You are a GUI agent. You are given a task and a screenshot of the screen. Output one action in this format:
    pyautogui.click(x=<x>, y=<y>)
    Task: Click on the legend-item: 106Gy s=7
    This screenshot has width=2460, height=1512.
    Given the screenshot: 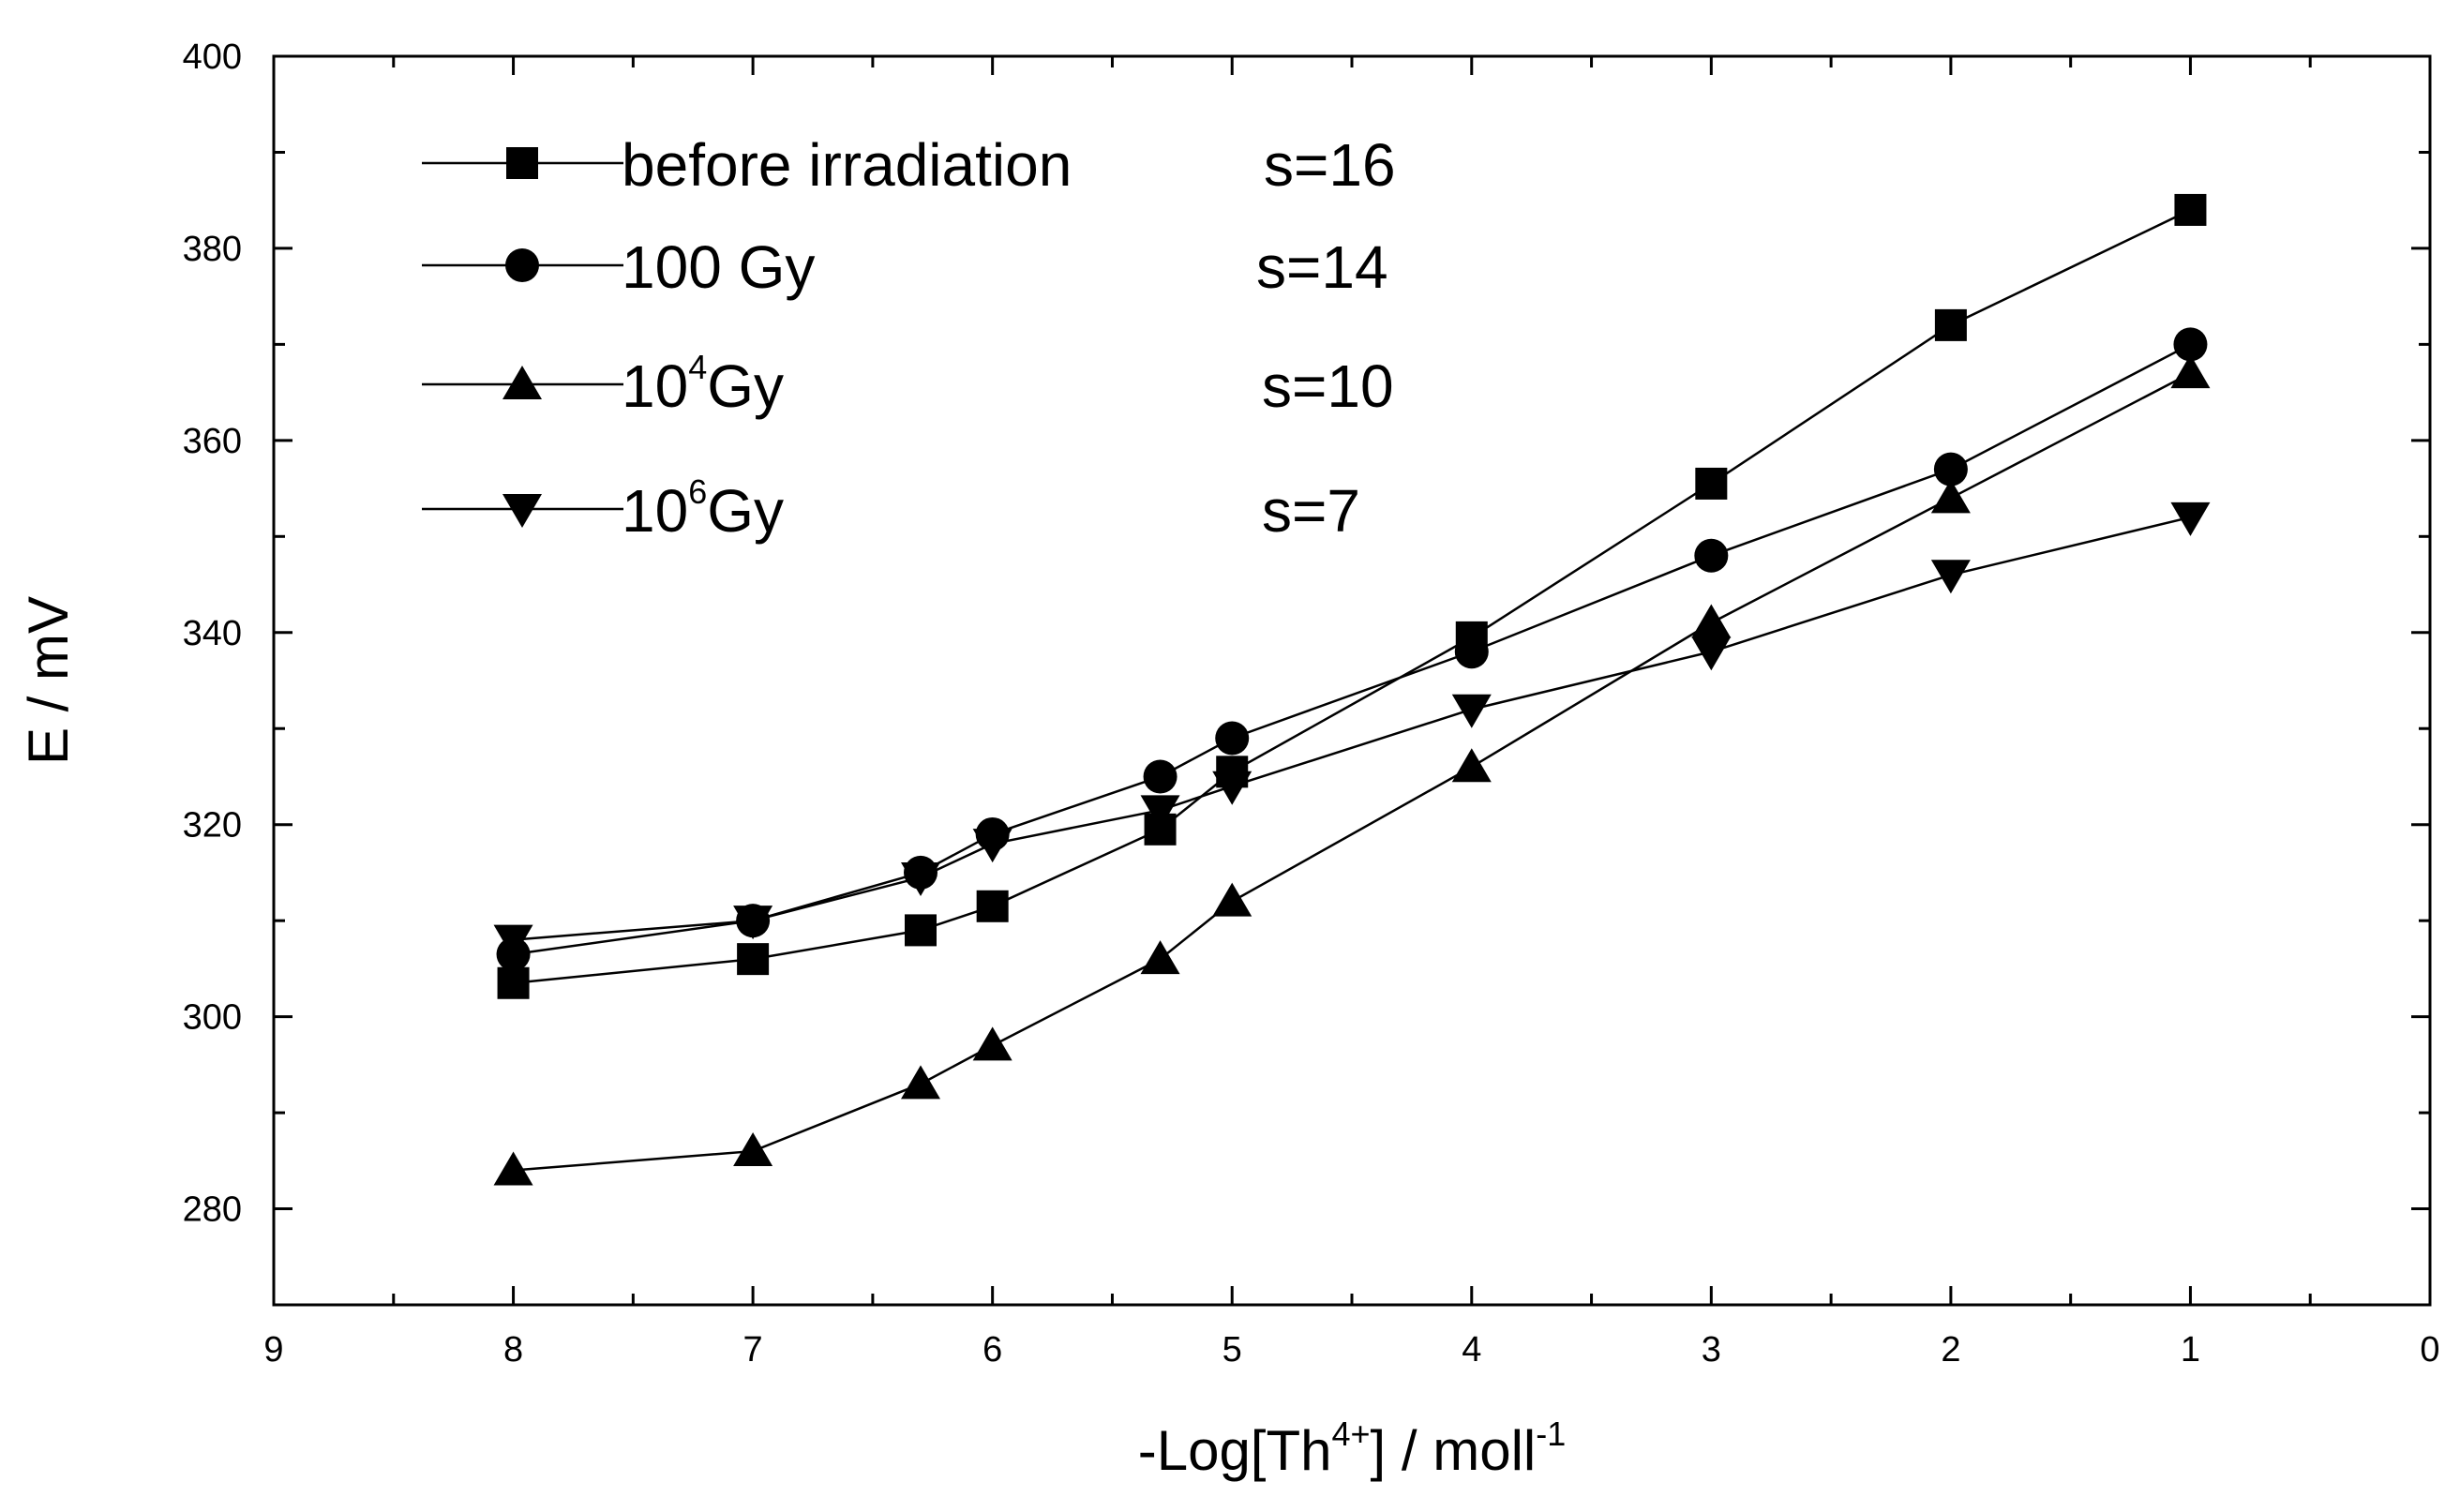 What is the action you would take?
    pyautogui.click(x=891, y=508)
    